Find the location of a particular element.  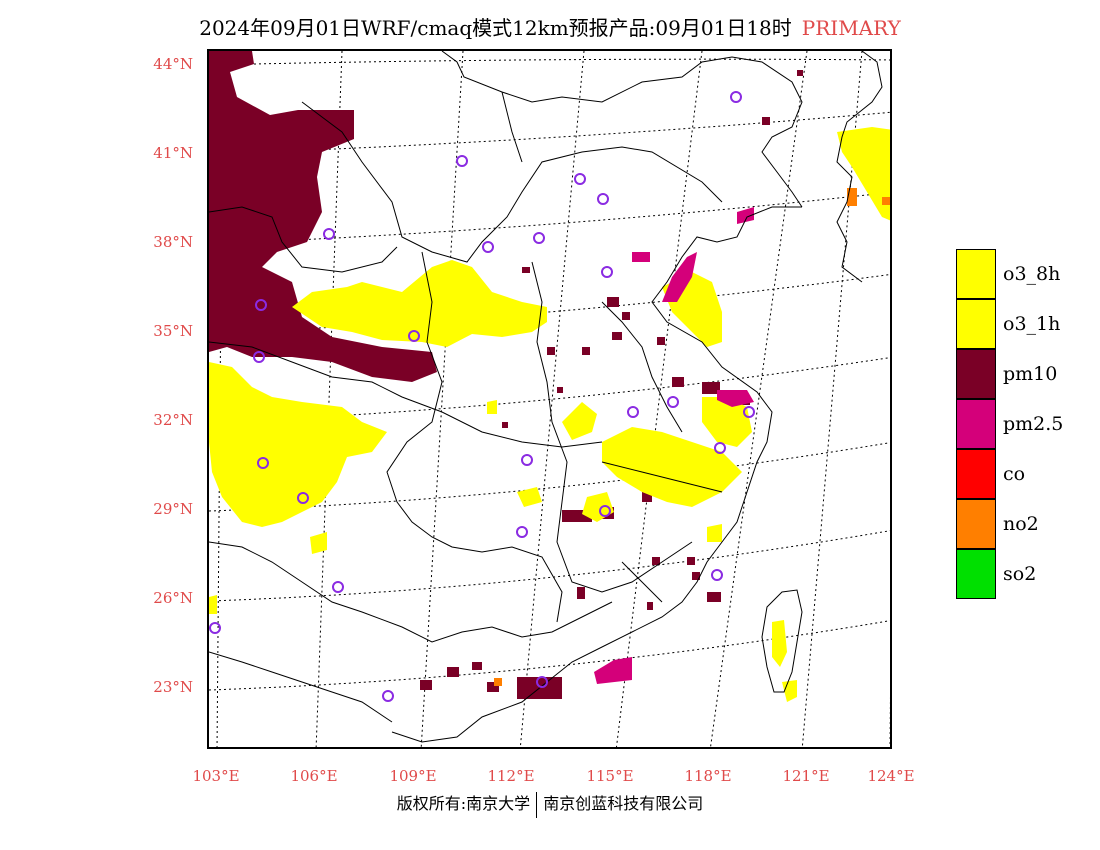

lat-label-32: 32°N is located at coordinates (173, 420).